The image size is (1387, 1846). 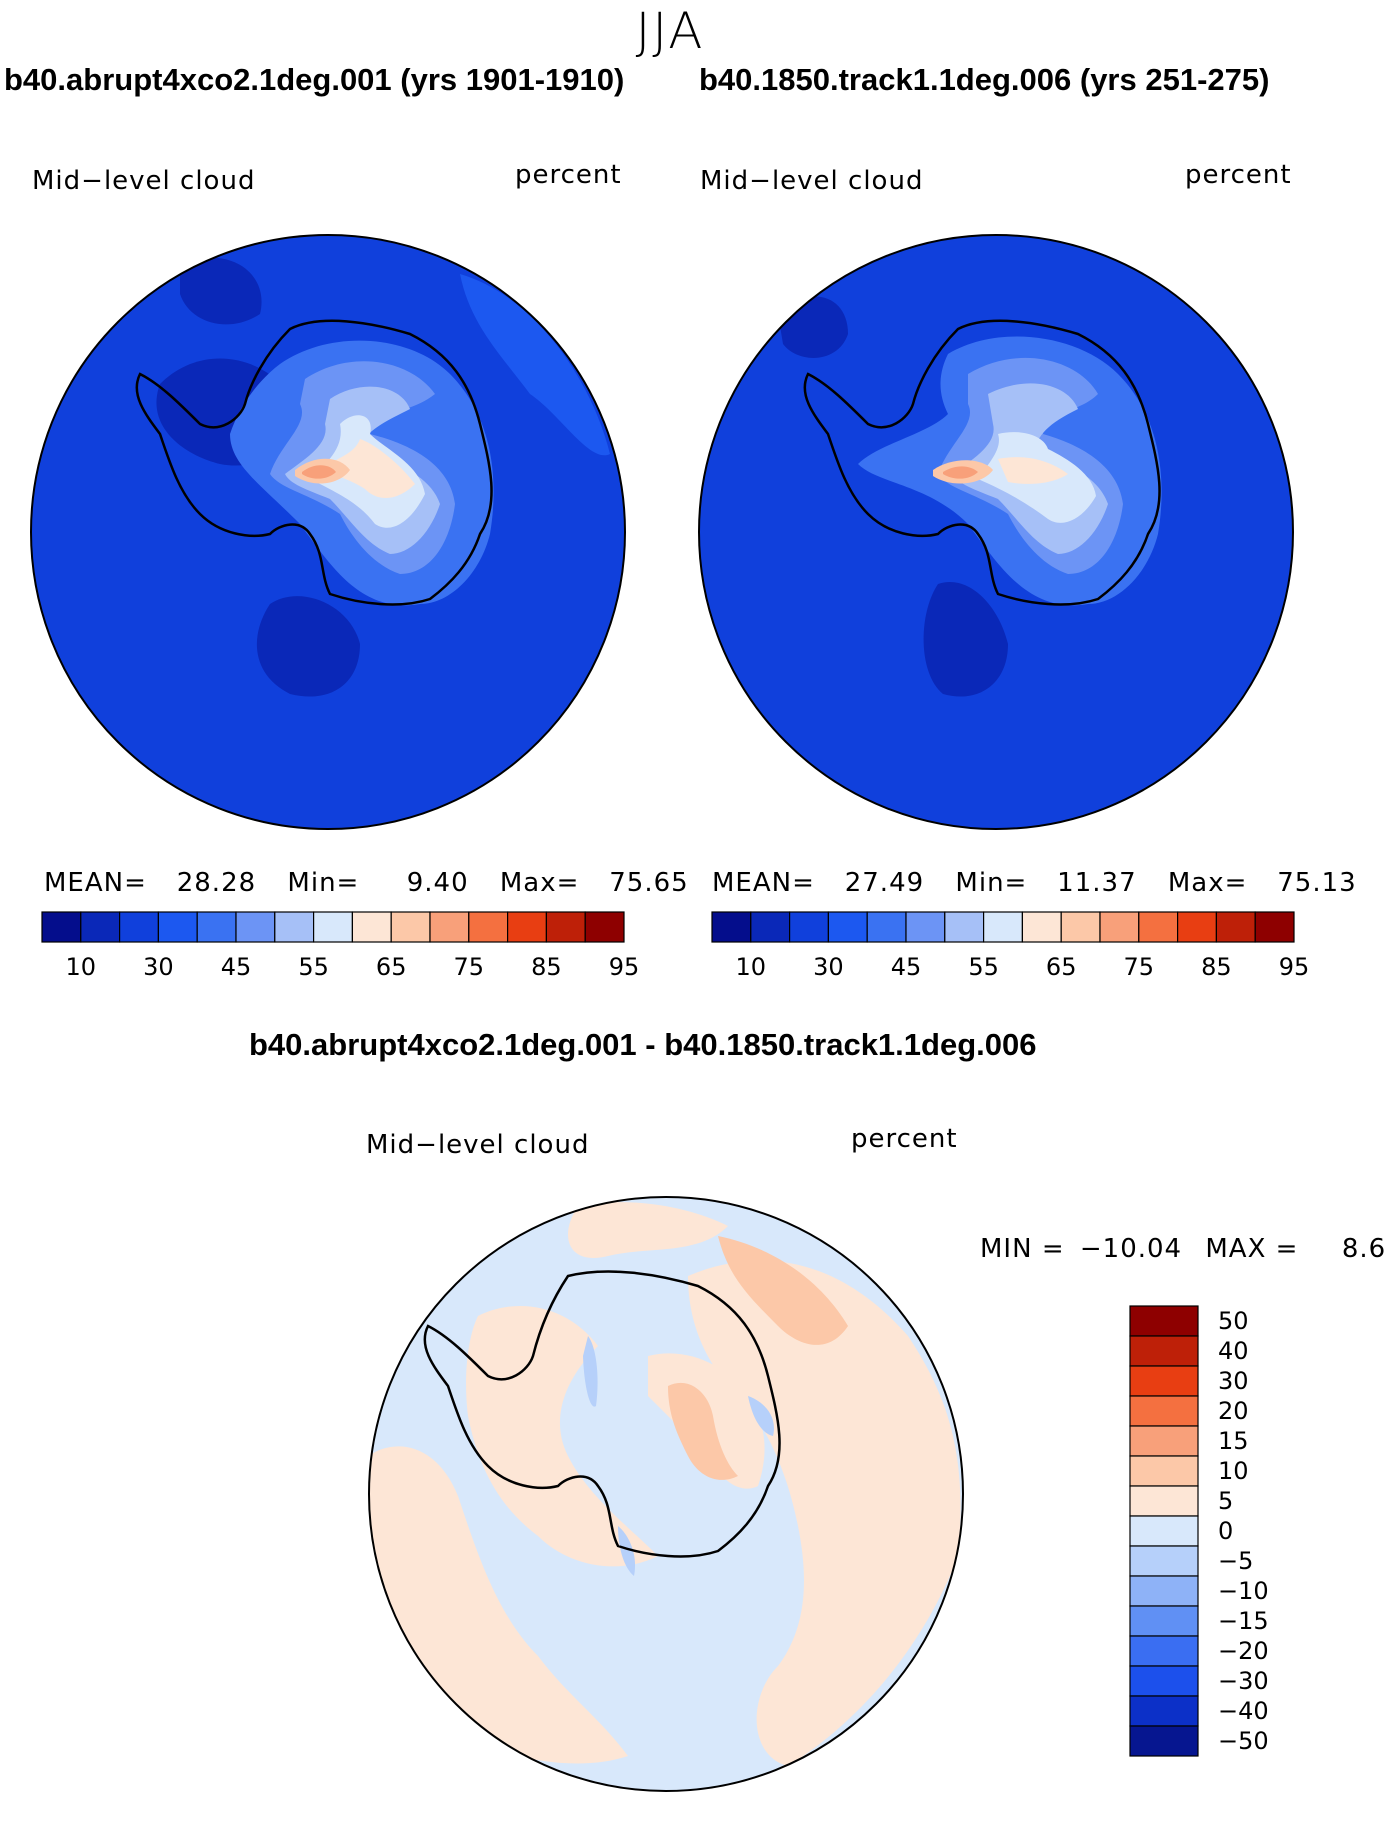 What do you see at coordinates (391, 967) in the screenshot?
I see `panel1-colorbar-tick-label: 65` at bounding box center [391, 967].